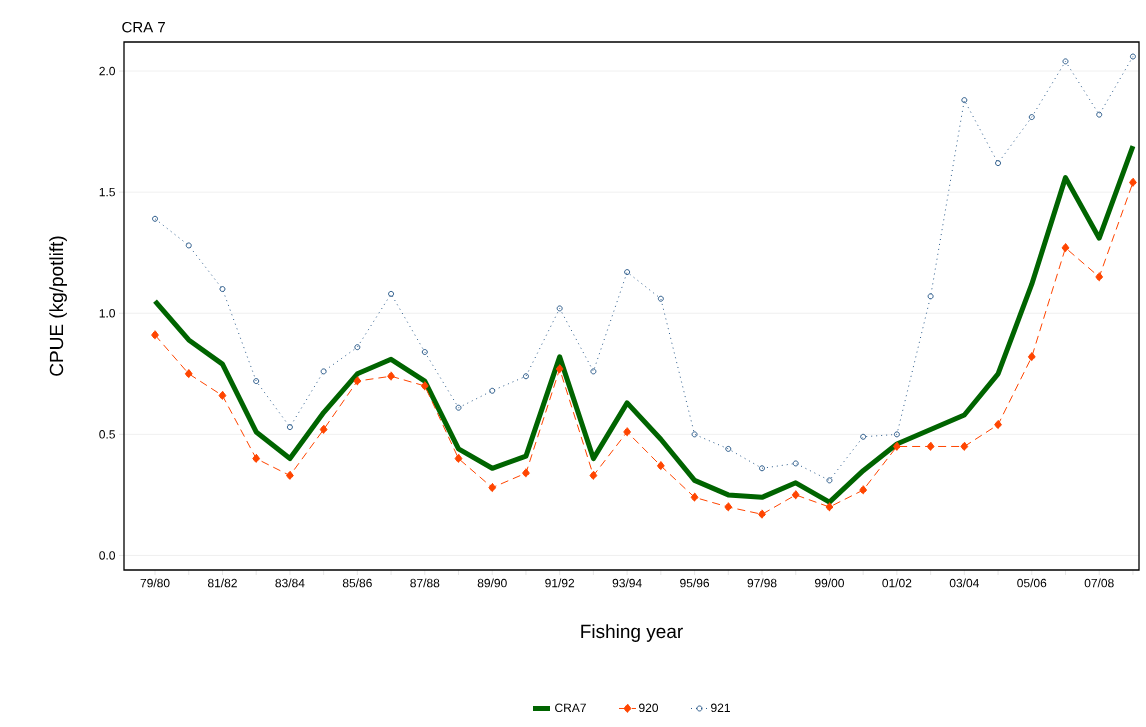 The image size is (1146, 727). I want to click on legend-label: 921, so click(720, 708).